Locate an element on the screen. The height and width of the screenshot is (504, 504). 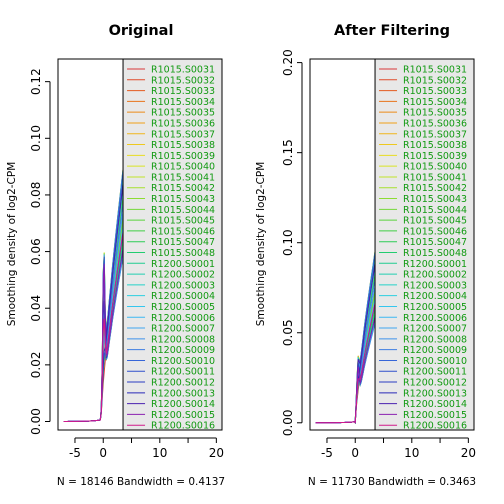
y-tick-label: 0.12 is located at coordinates (36, 81).